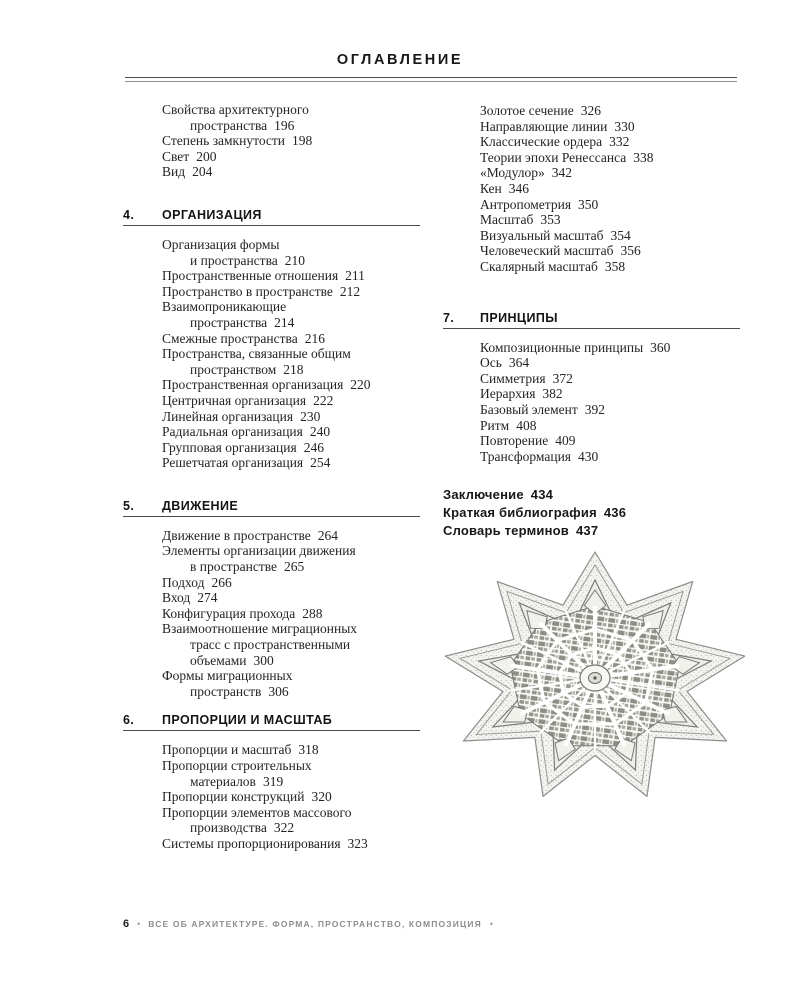 The image size is (800, 1000). Describe the element at coordinates (620, 235) in the screenshot. I see `entry-page-number: 354` at that location.